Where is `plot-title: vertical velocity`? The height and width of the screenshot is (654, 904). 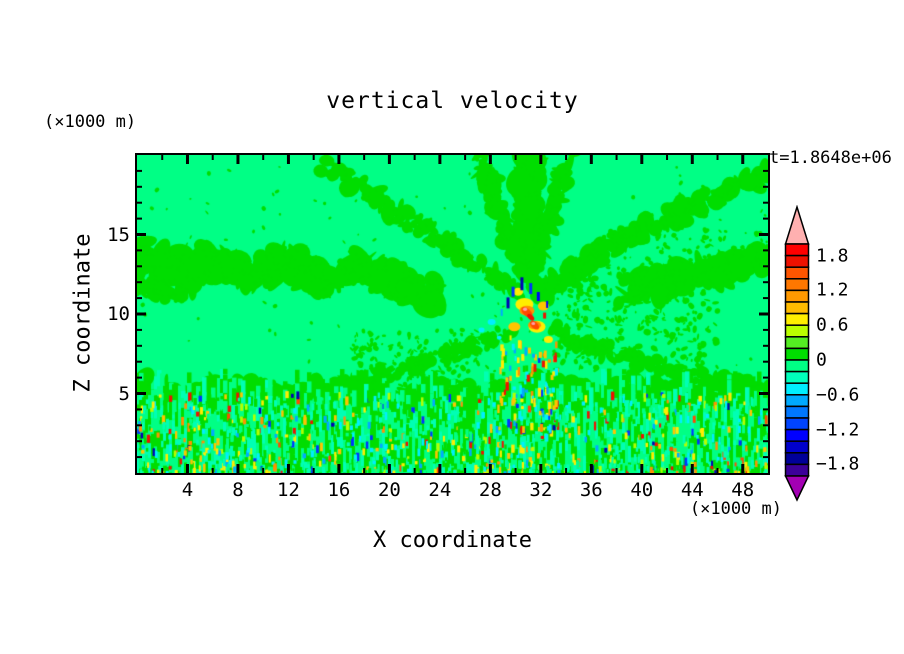 plot-title: vertical velocity is located at coordinates (452, 101).